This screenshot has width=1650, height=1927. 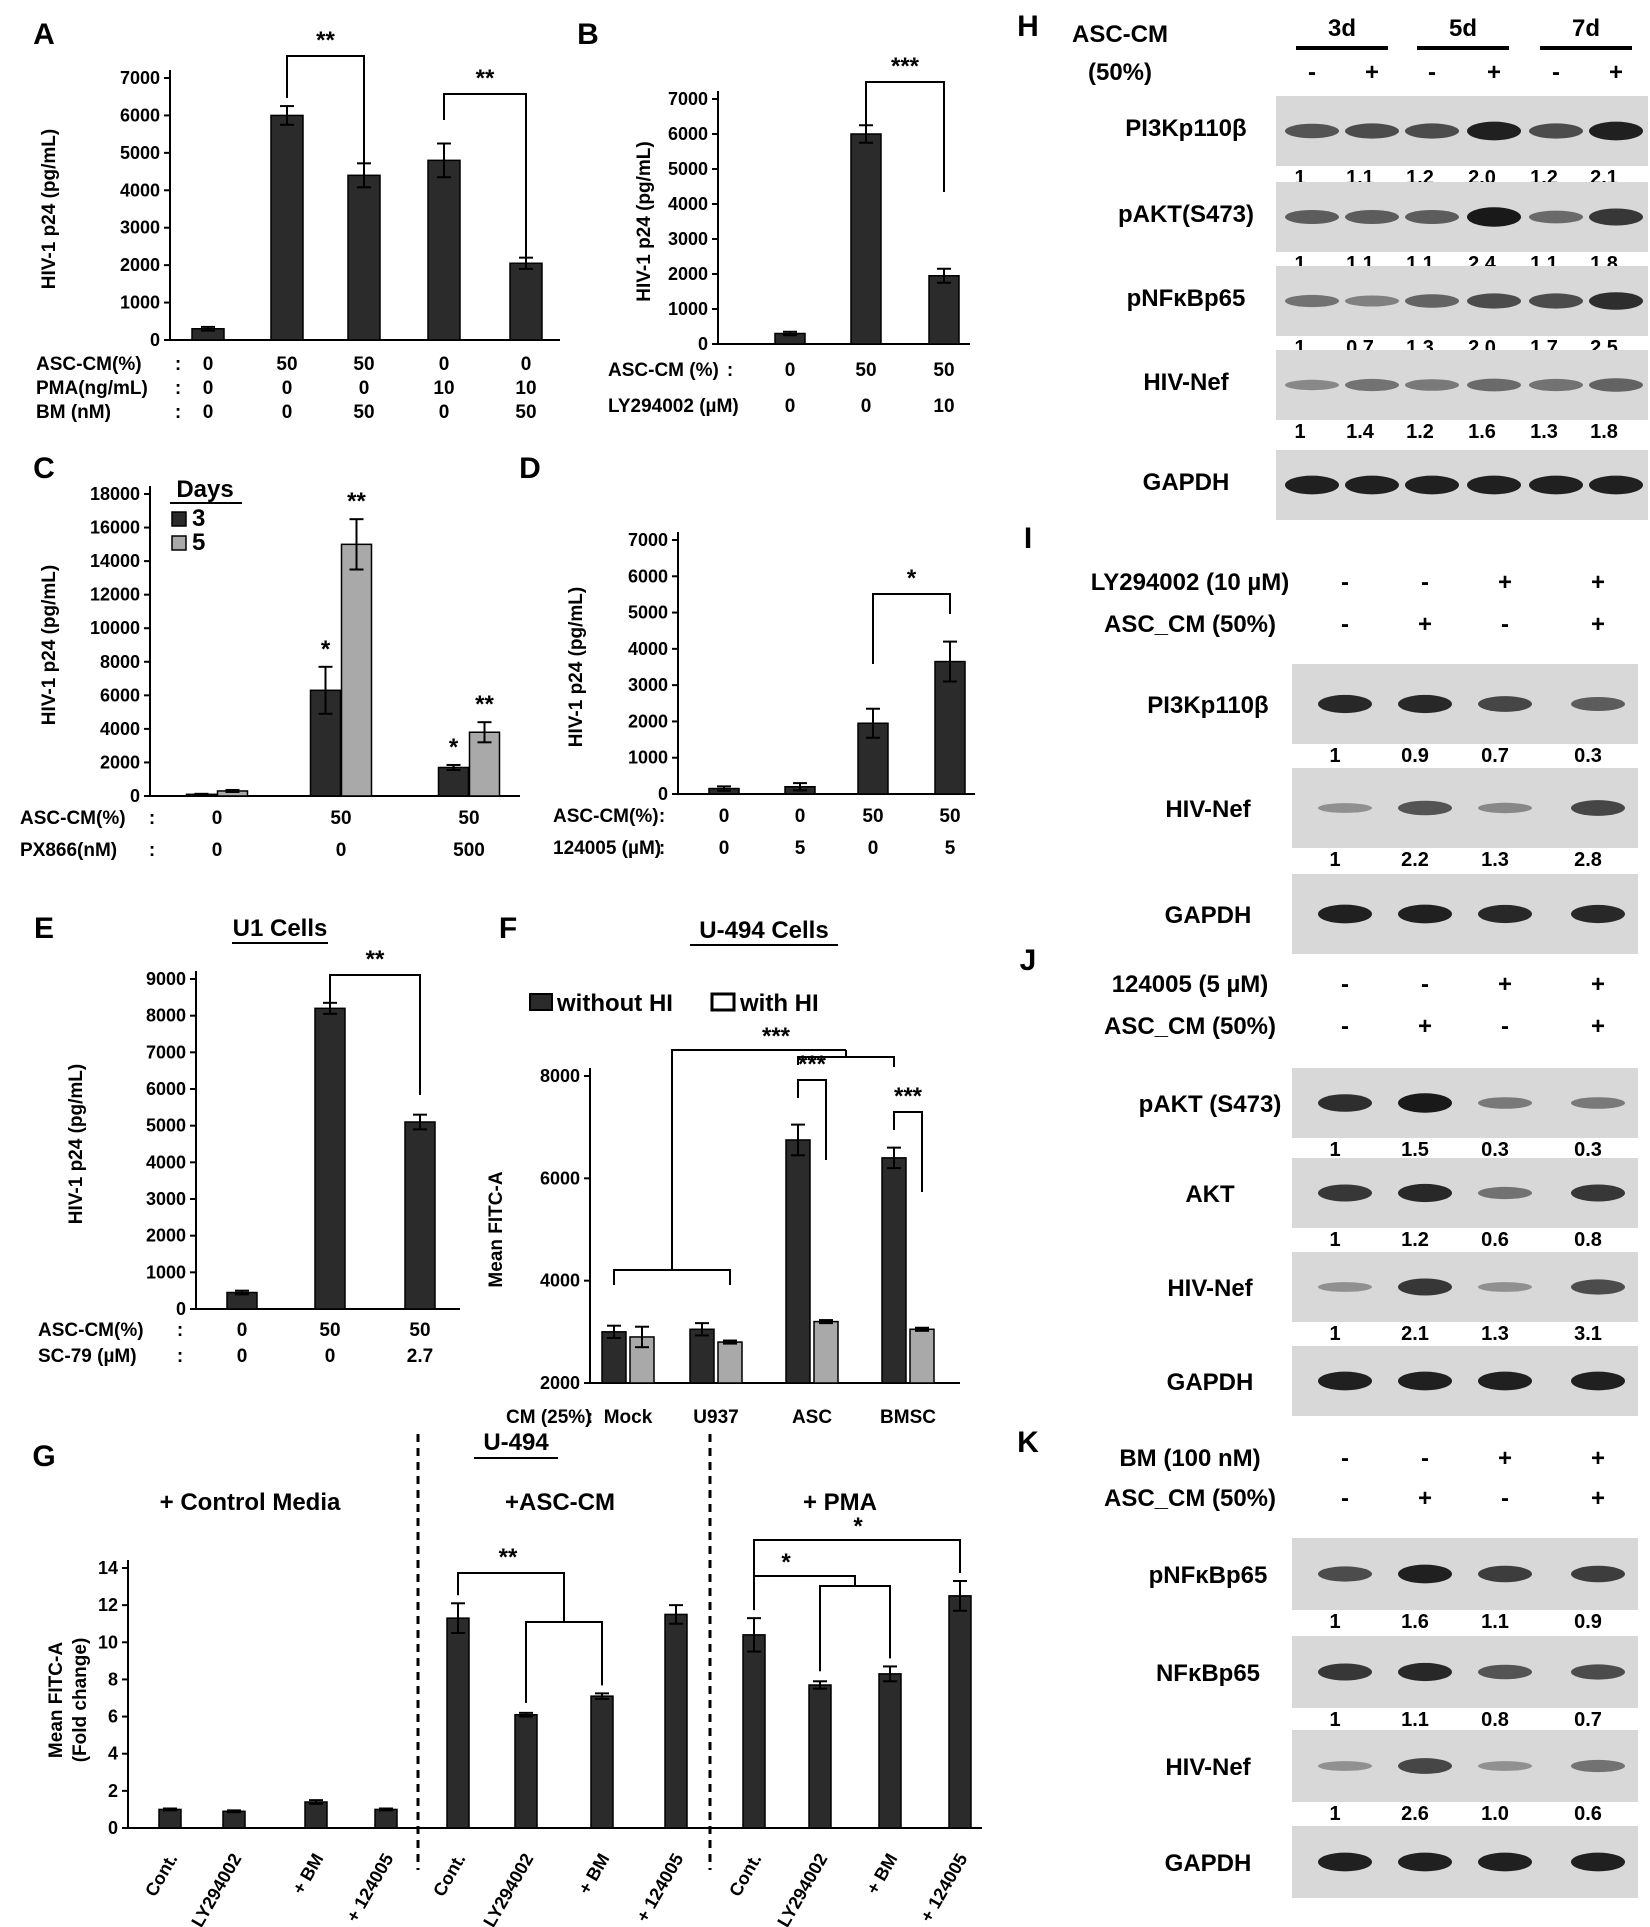 I want to click on y-tick-label: 14000, so click(x=115, y=561).